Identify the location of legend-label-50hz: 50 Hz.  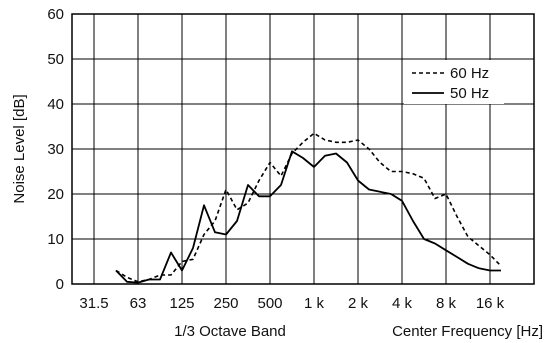
(469, 93).